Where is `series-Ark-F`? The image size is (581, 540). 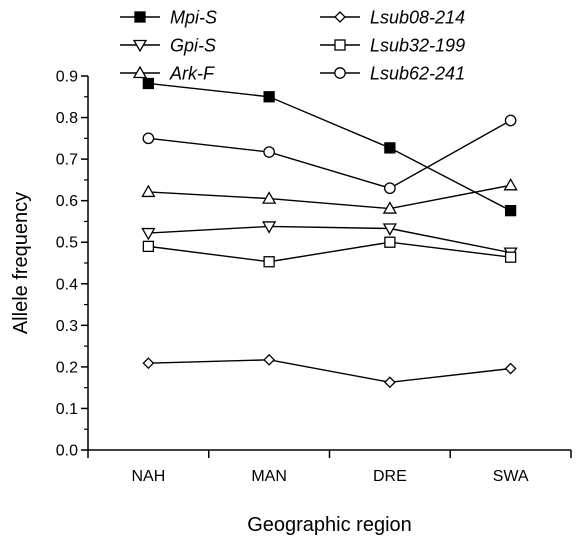
series-Ark-F is located at coordinates (329, 195).